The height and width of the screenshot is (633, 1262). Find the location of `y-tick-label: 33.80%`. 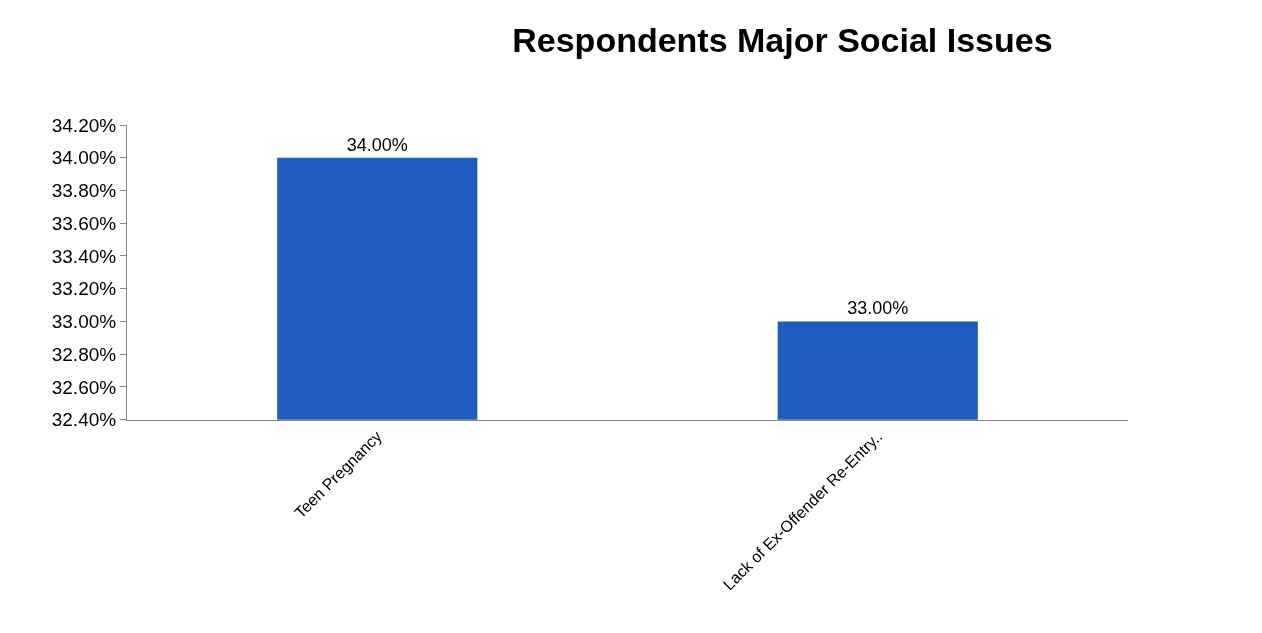

y-tick-label: 33.80% is located at coordinates (84, 191).